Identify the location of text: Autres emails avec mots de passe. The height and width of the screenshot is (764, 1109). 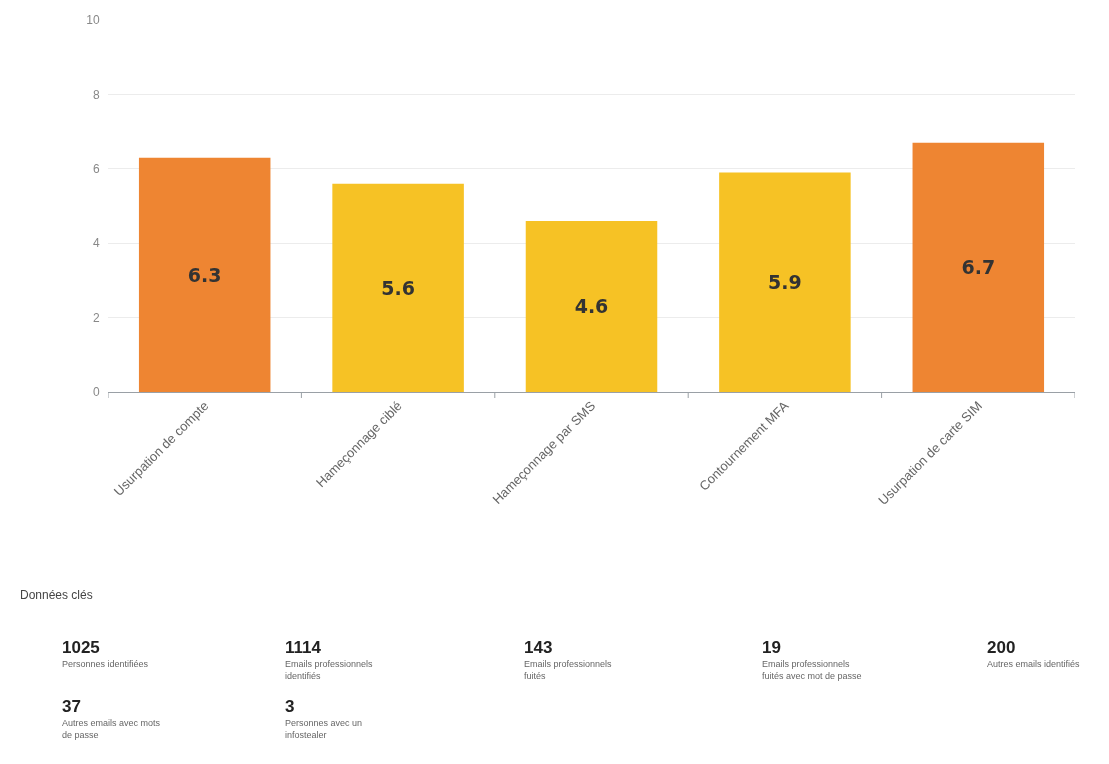
(111, 729).